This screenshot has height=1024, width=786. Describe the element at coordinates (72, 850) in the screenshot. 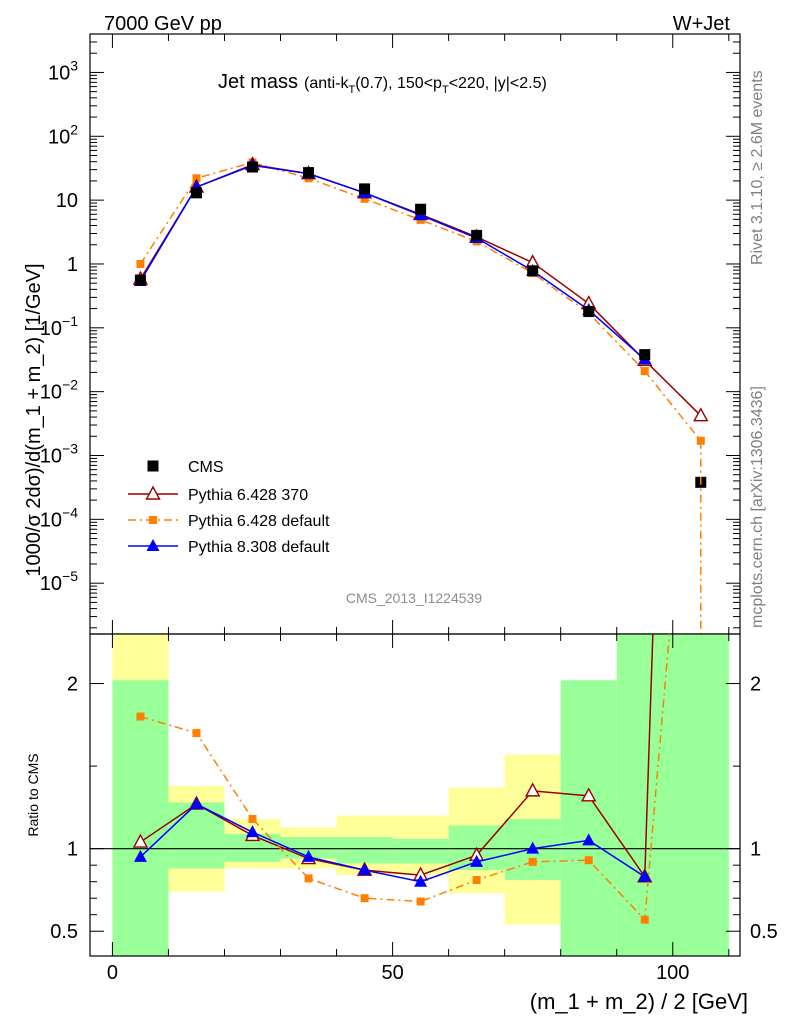

I see `ratio-y-tick-label-left-1: 1` at that location.